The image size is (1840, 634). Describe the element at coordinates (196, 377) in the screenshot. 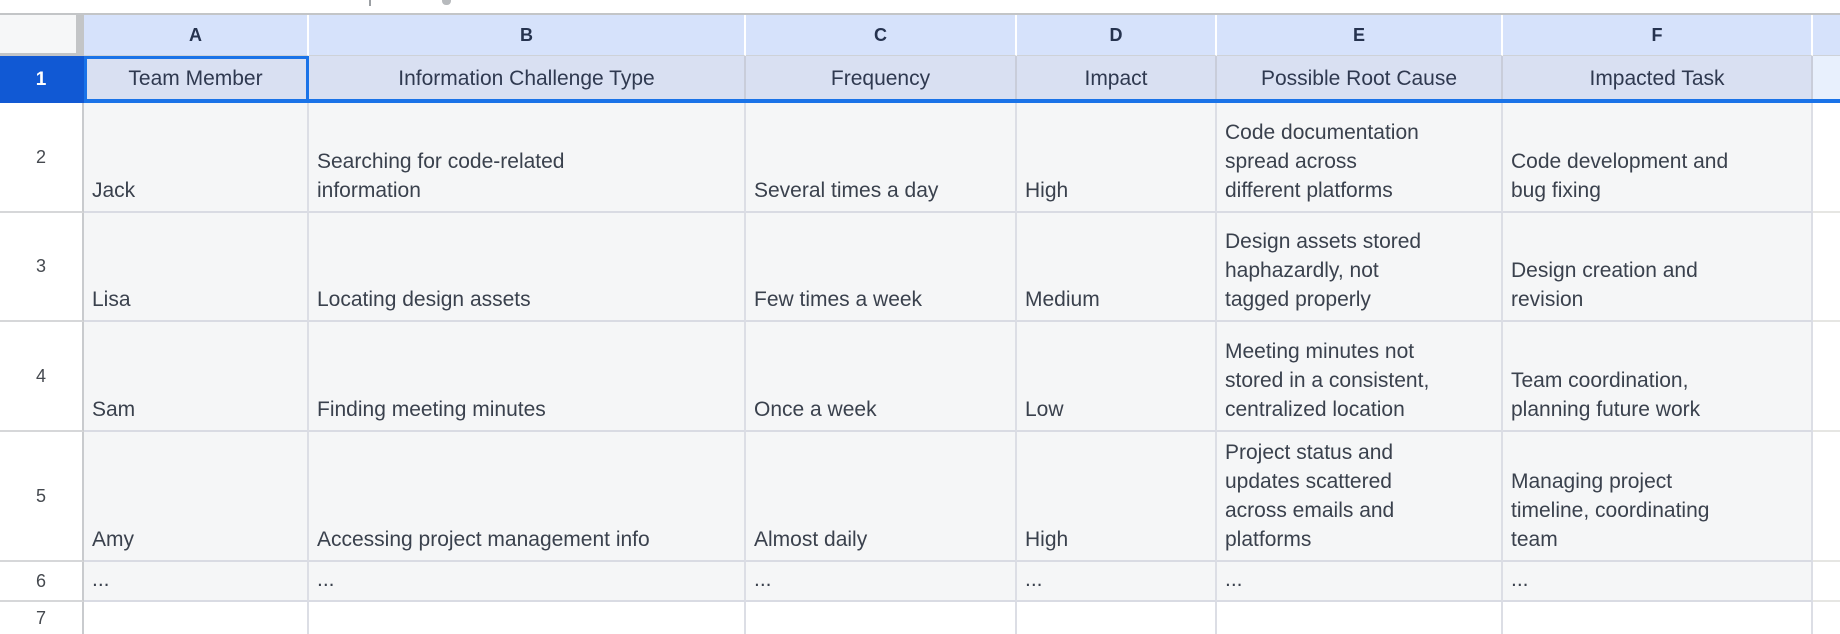

I see `cell-A4: Sam` at that location.